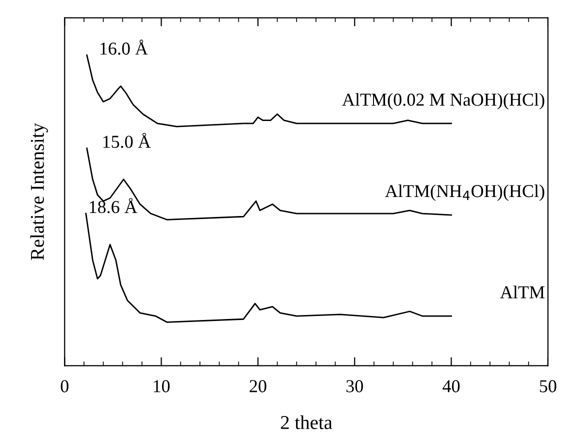  Describe the element at coordinates (464, 192) in the screenshot. I see `series-label: AlTM(NH$_{4}$OH)(HCl)` at that location.